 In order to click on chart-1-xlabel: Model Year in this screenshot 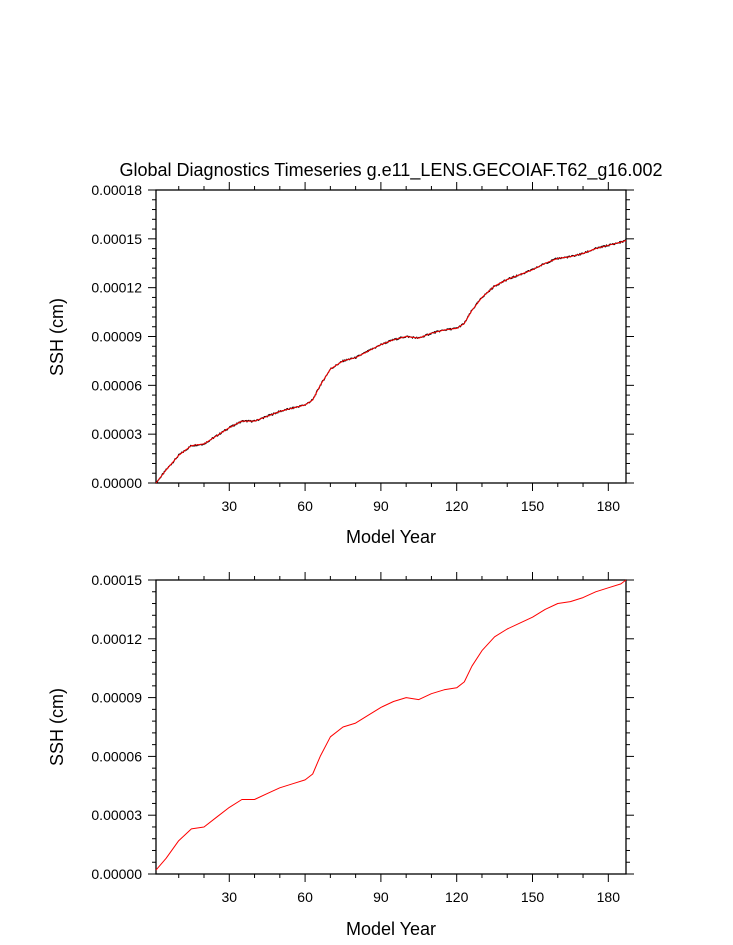, I will do `click(391, 537)`.